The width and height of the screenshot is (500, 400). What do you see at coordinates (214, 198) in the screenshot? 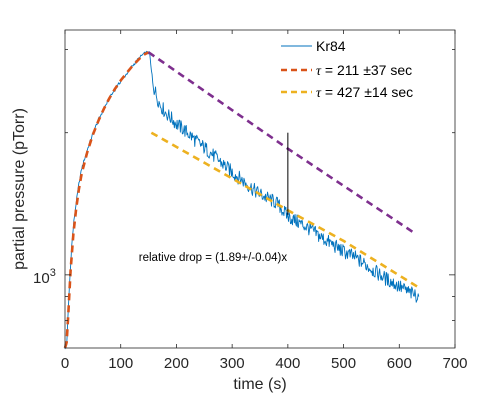
I see `annotation-layer: relative drop = (1.89+/-0.04)x` at bounding box center [214, 198].